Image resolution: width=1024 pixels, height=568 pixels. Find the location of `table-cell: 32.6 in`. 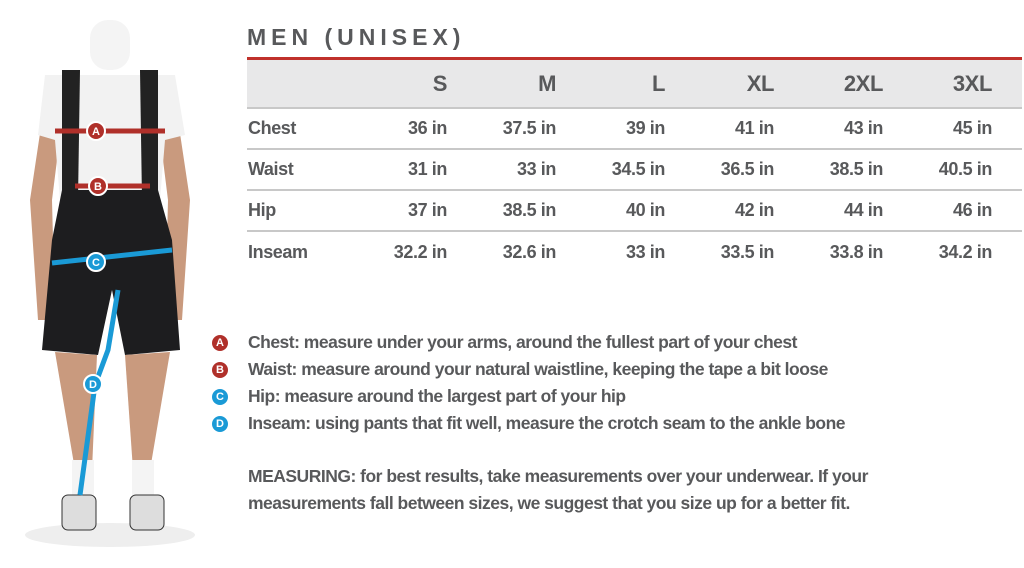

table-cell: 32.6 in is located at coordinates (529, 251).